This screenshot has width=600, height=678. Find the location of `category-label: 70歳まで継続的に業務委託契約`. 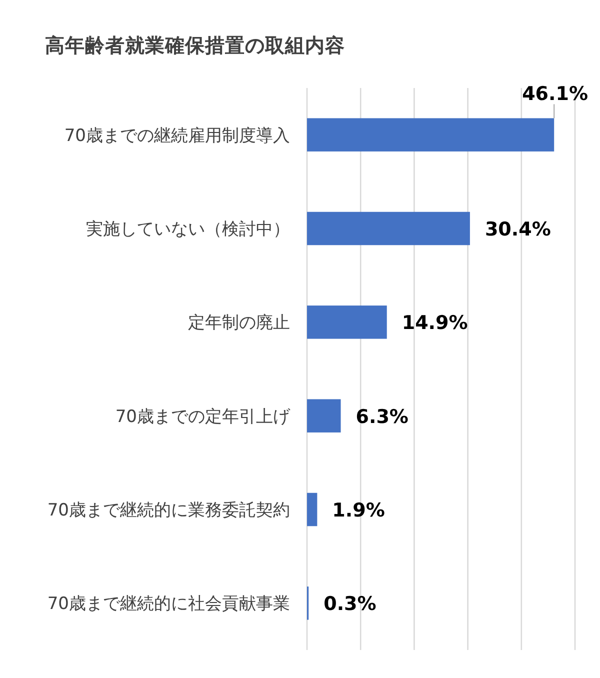

category-label: 70歳まで継続的に業務委託契約 is located at coordinates (168, 510).